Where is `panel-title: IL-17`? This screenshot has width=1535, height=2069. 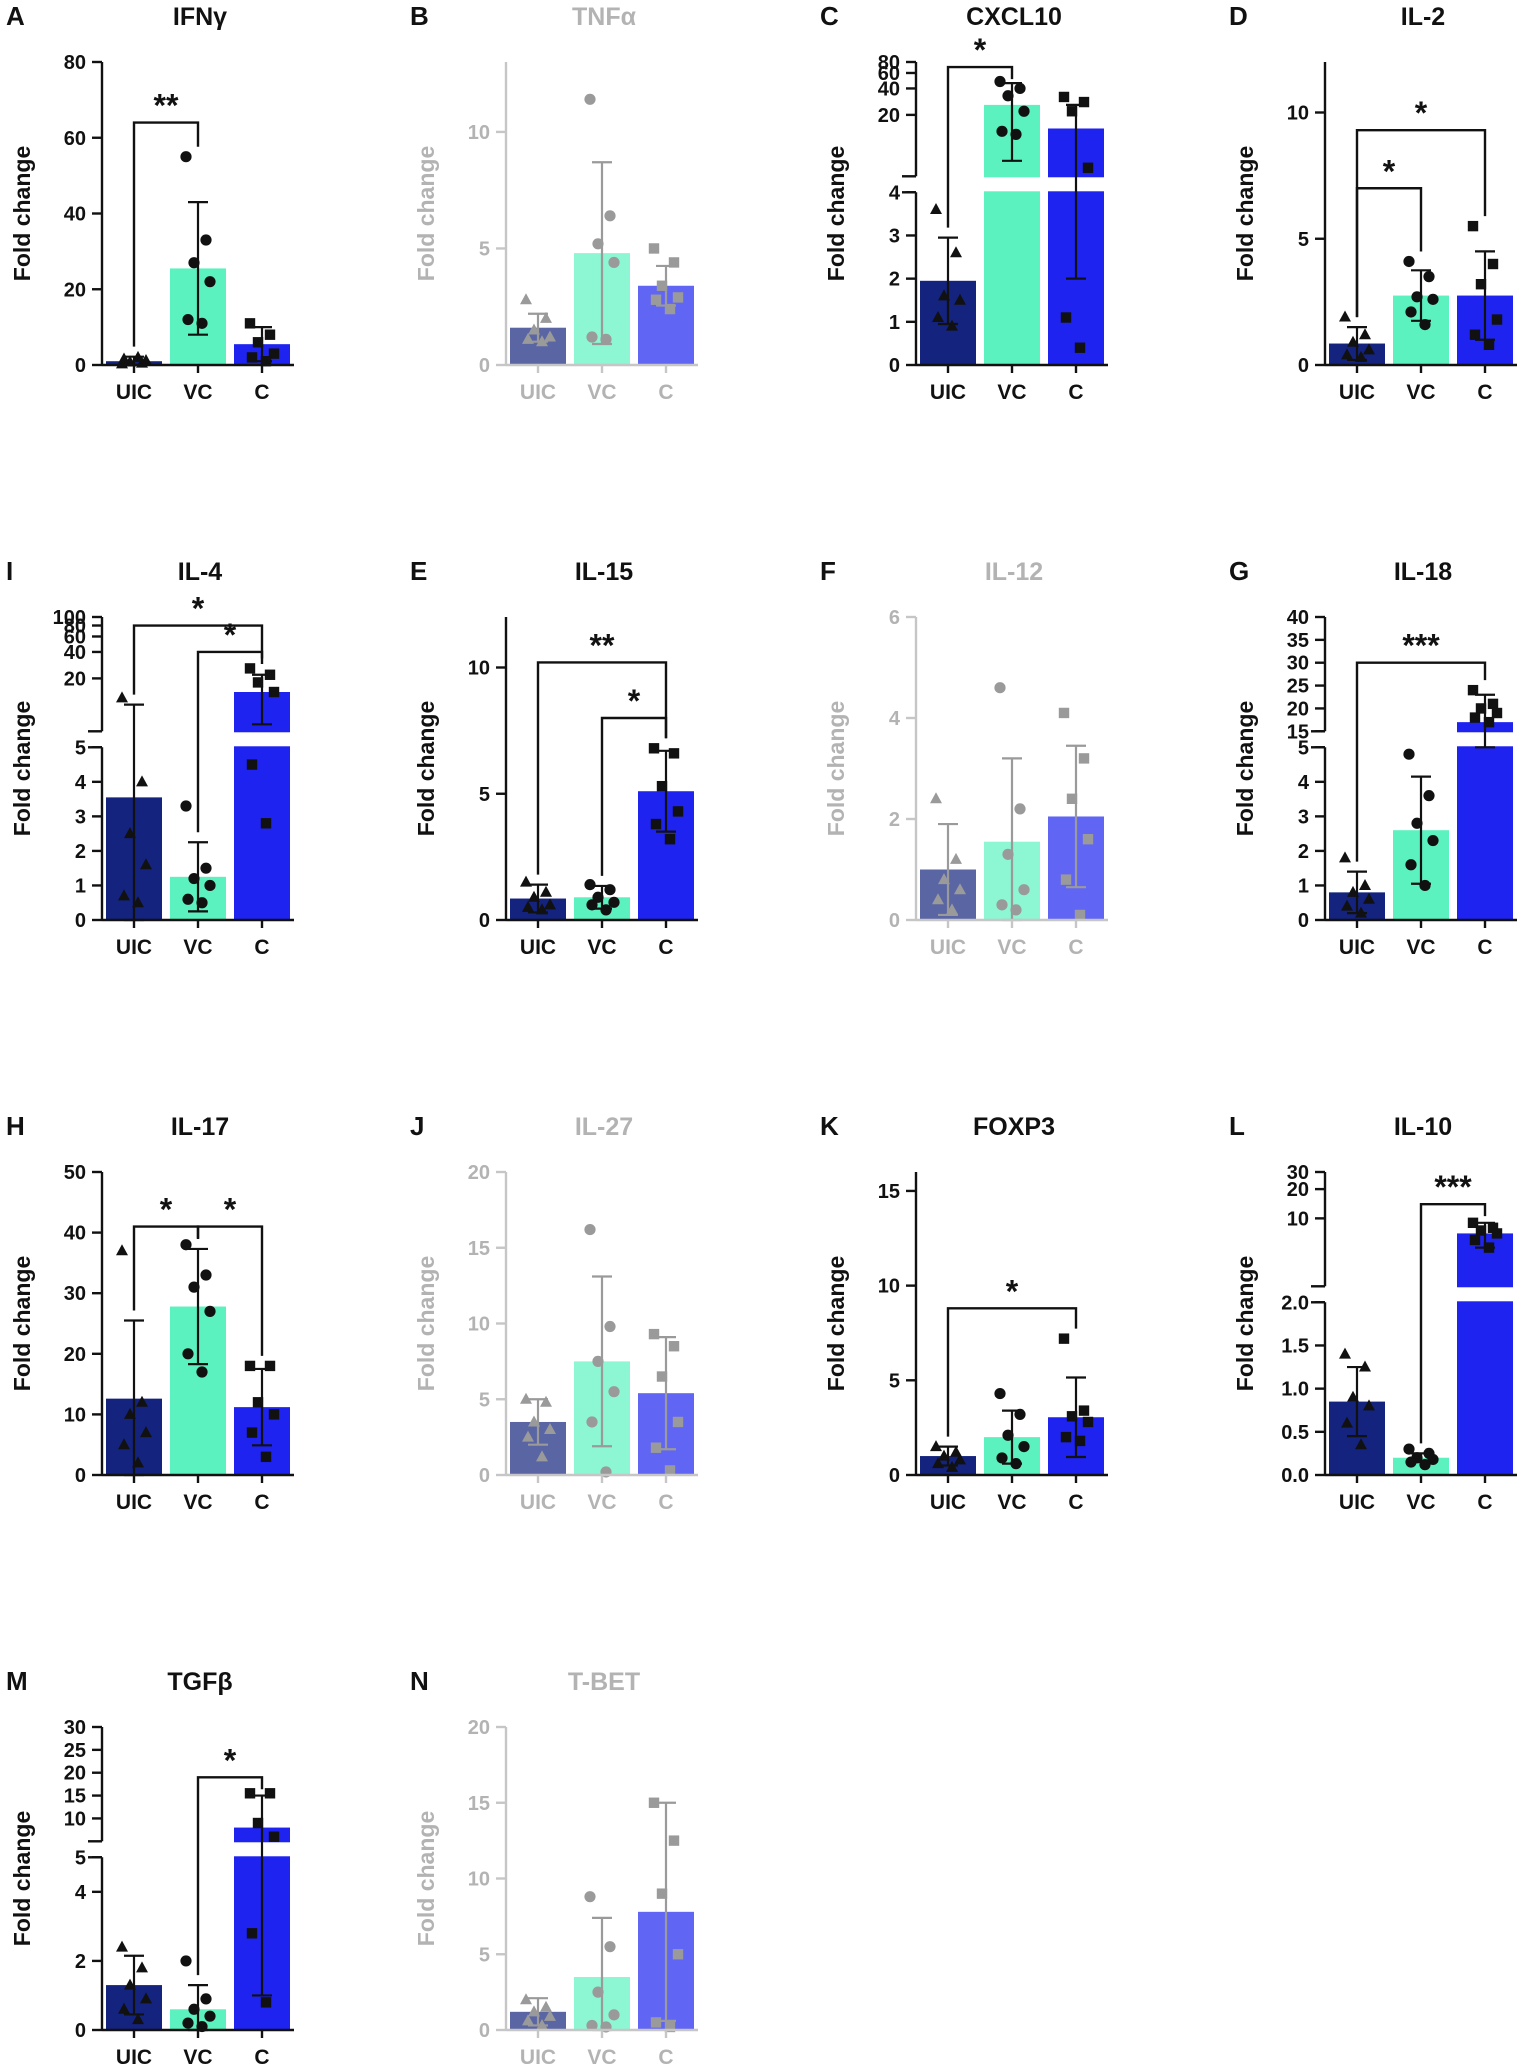
panel-title: IL-17 is located at coordinates (200, 1127).